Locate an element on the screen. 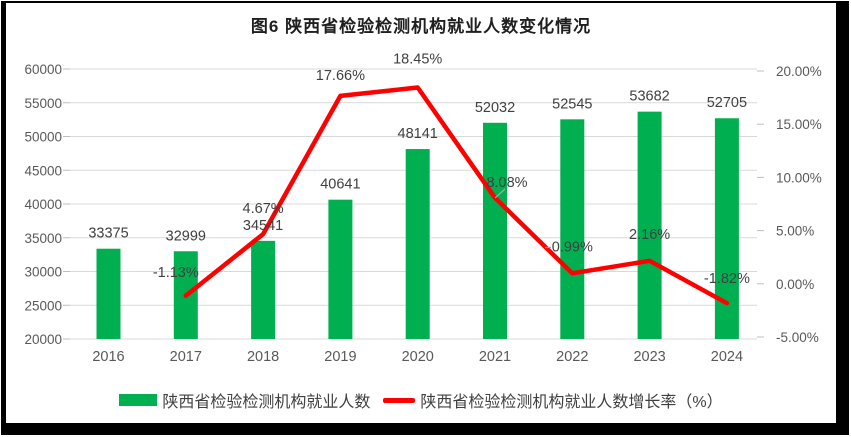 The width and height of the screenshot is (851, 437). growth-rate-label: 2.16% is located at coordinates (649, 235).